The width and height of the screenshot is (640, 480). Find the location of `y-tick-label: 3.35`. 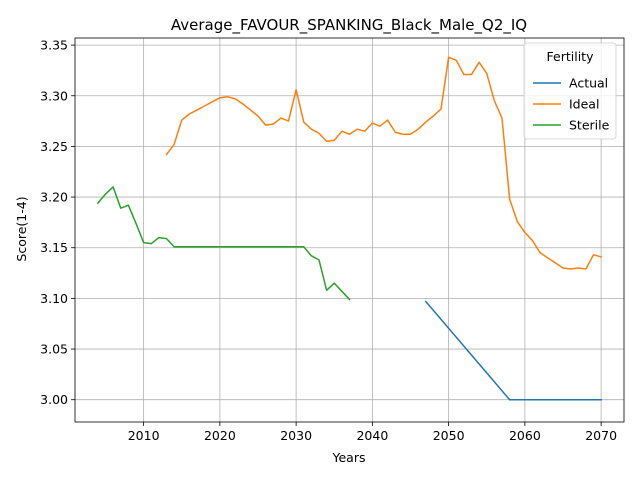

y-tick-label: 3.35 is located at coordinates (54, 45).